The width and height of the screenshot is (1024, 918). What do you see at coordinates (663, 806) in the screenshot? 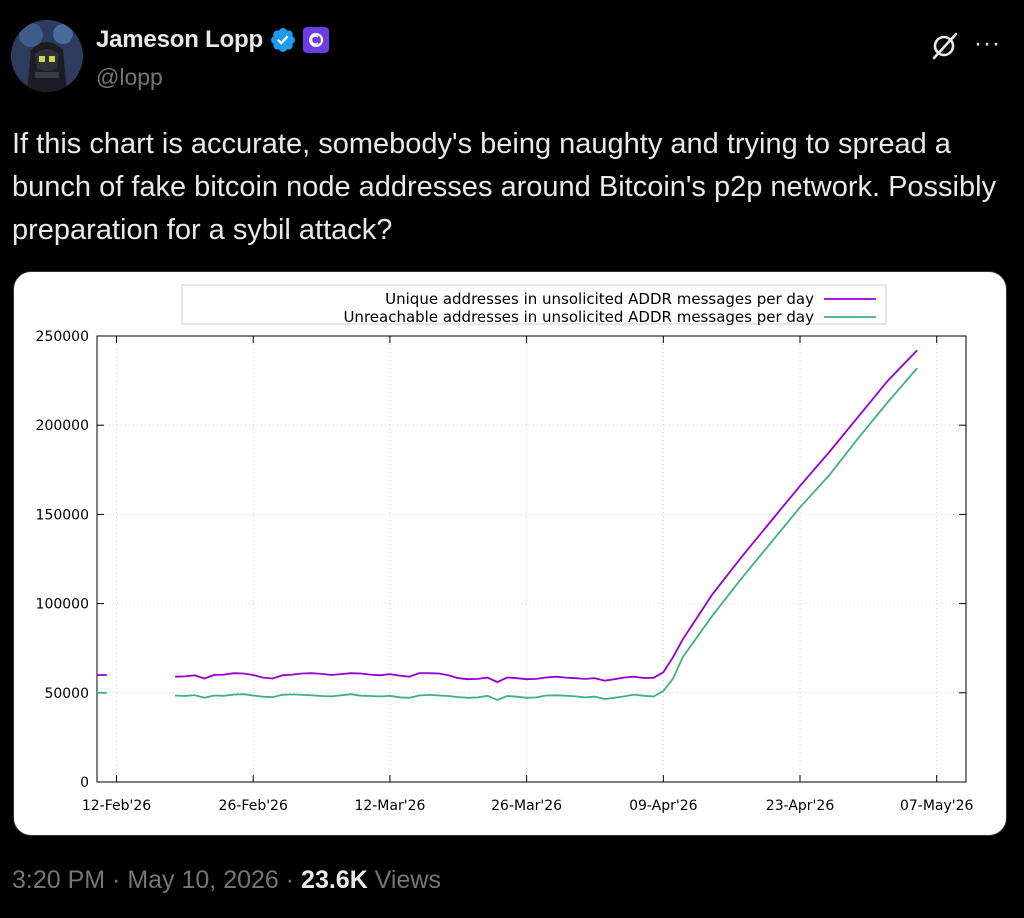
I see `x-tick-label: 09-Apr'26` at bounding box center [663, 806].